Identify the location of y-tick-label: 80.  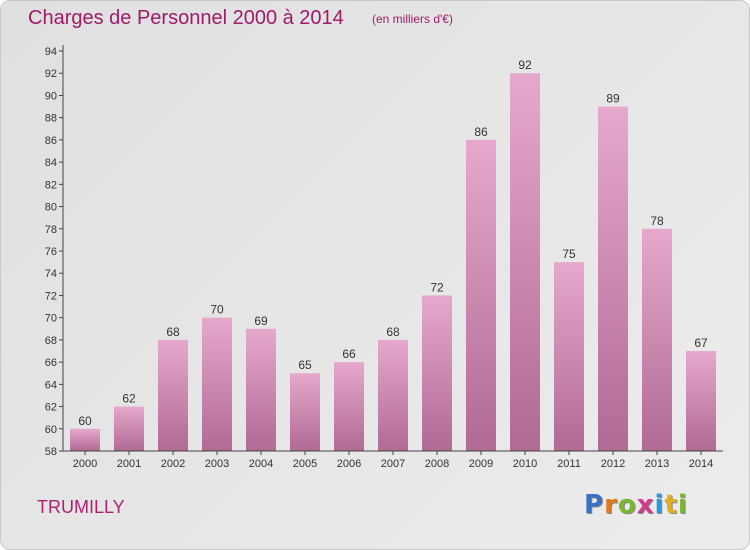
(51, 208).